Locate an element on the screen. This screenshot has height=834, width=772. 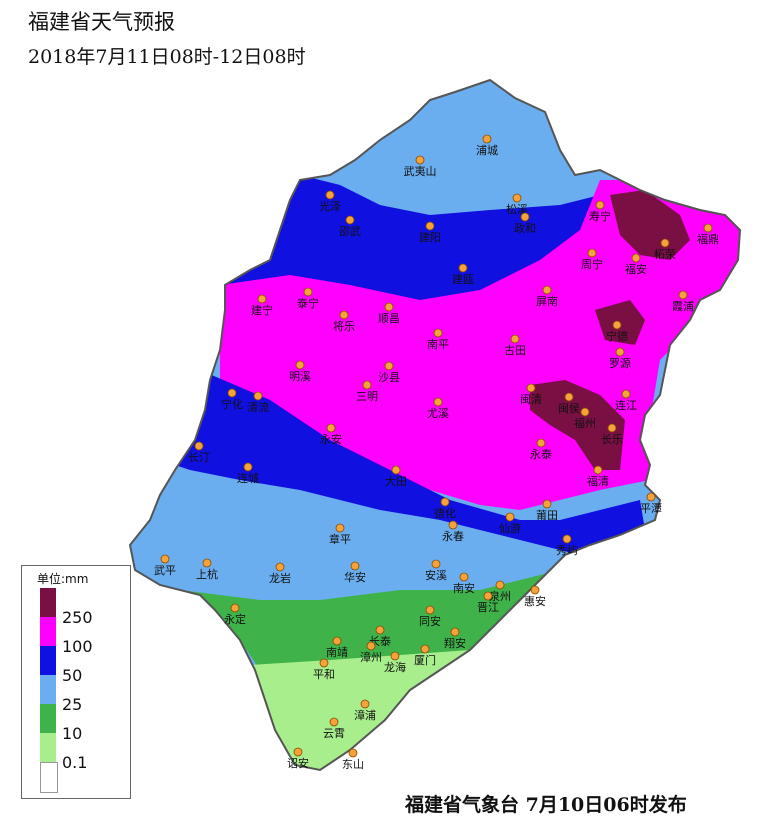
city-marker: 大田 is located at coordinates (396, 476).